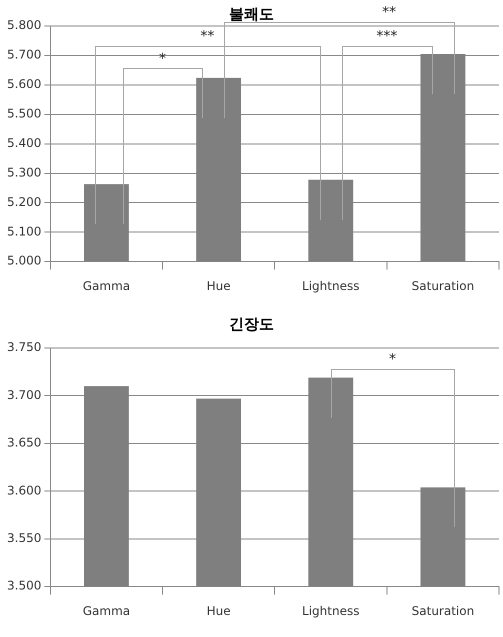  What do you see at coordinates (251, 323) in the screenshot?
I see `chart-title: 긴장도` at bounding box center [251, 323].